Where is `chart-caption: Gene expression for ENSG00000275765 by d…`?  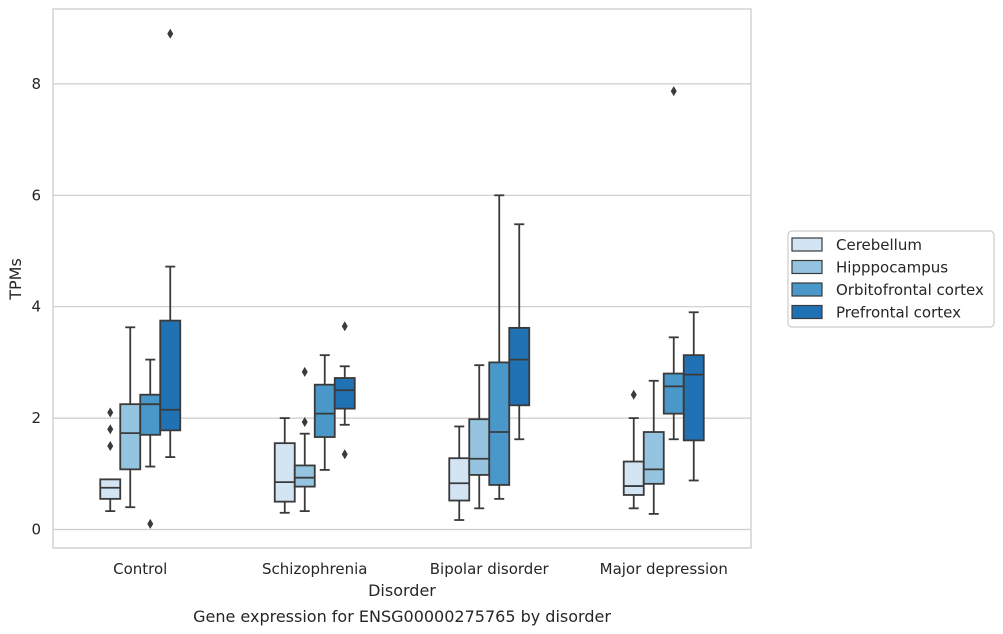
chart-caption: Gene expression for ENSG00000275765 by d… is located at coordinates (402, 616).